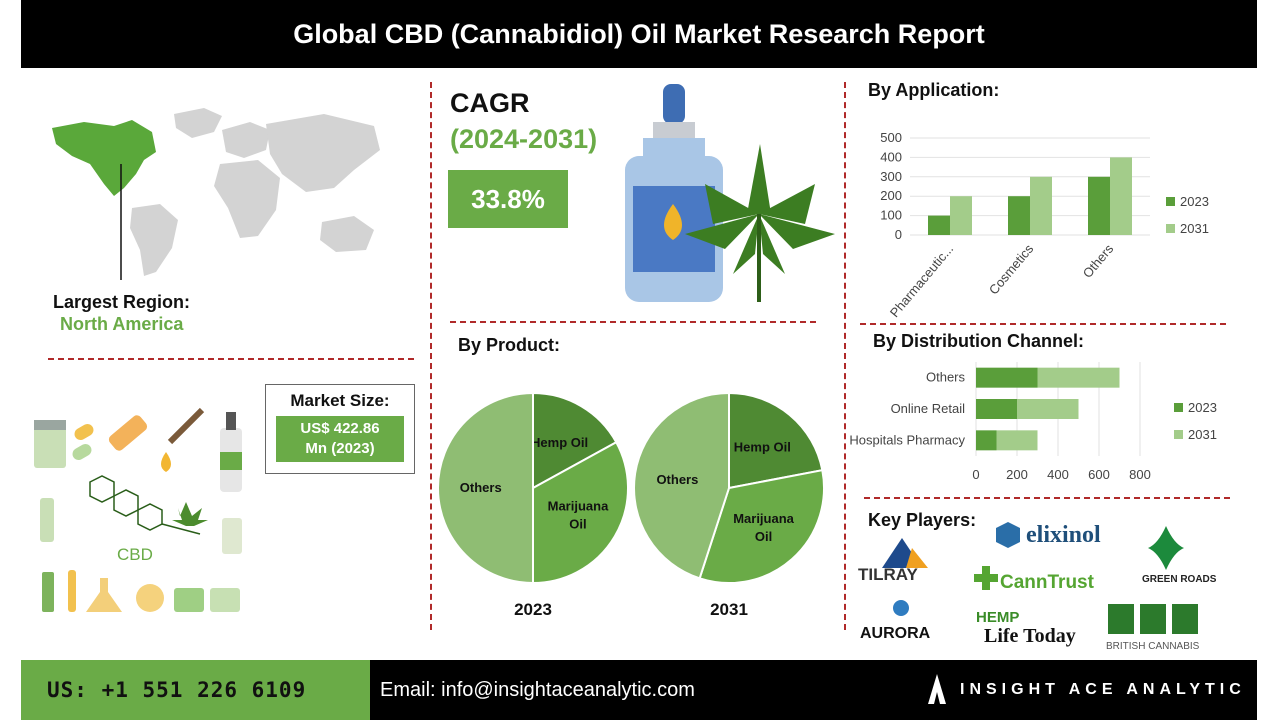 This screenshot has height=720, width=1280. Describe the element at coordinates (72, 591) in the screenshot. I see `test-tube-icon` at that location.